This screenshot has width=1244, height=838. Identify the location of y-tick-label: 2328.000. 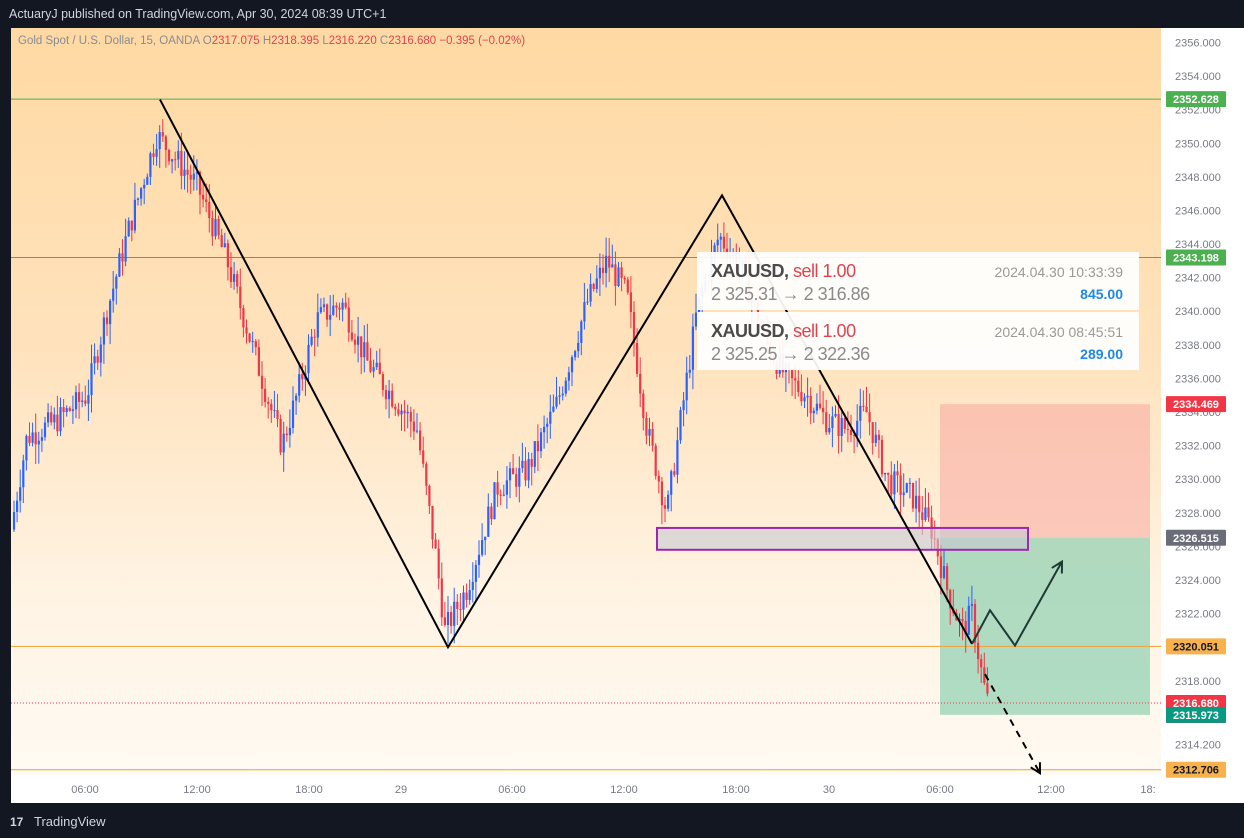
(1198, 514).